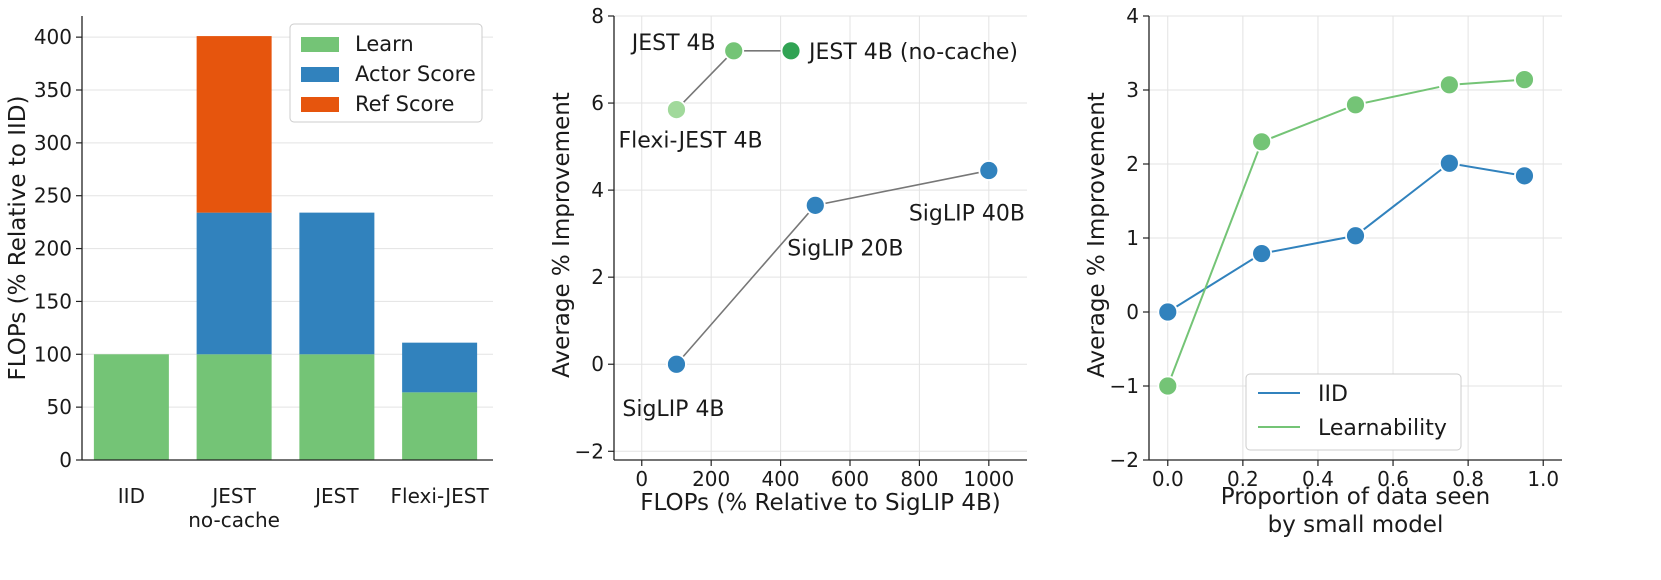  I want to click on x-tick-label: 1000, so click(988, 479).